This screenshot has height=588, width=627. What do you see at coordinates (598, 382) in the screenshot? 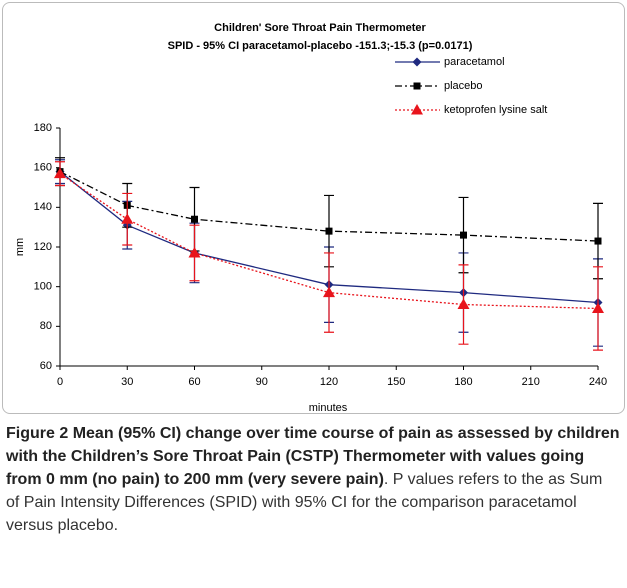
I see `x-tick-label: 240` at bounding box center [598, 382].